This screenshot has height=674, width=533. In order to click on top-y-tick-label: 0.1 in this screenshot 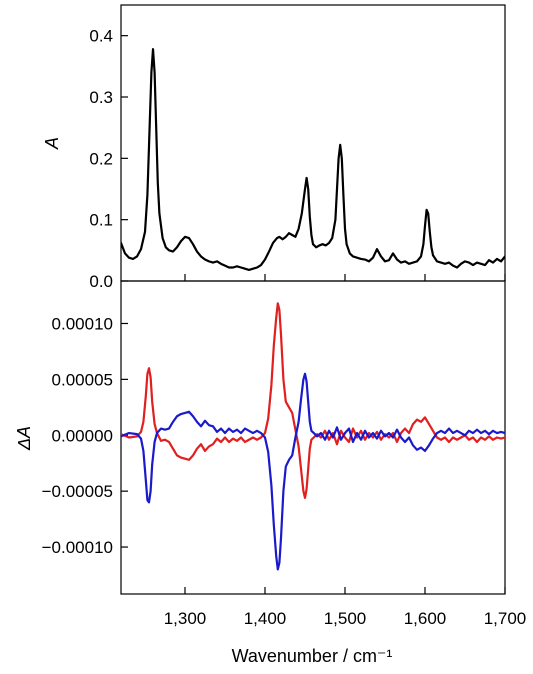, I will do `click(101, 220)`.